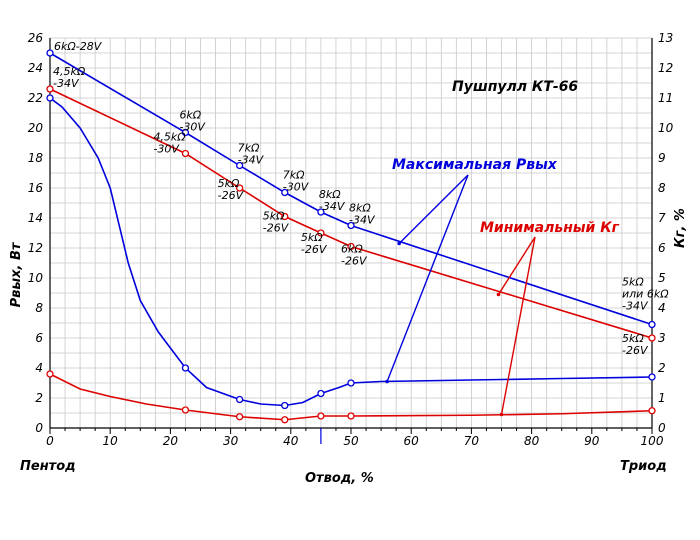 The image size is (700, 540). What do you see at coordinates (662, 338) in the screenshot?
I see `y-right-tick-label: 3` at bounding box center [662, 338].